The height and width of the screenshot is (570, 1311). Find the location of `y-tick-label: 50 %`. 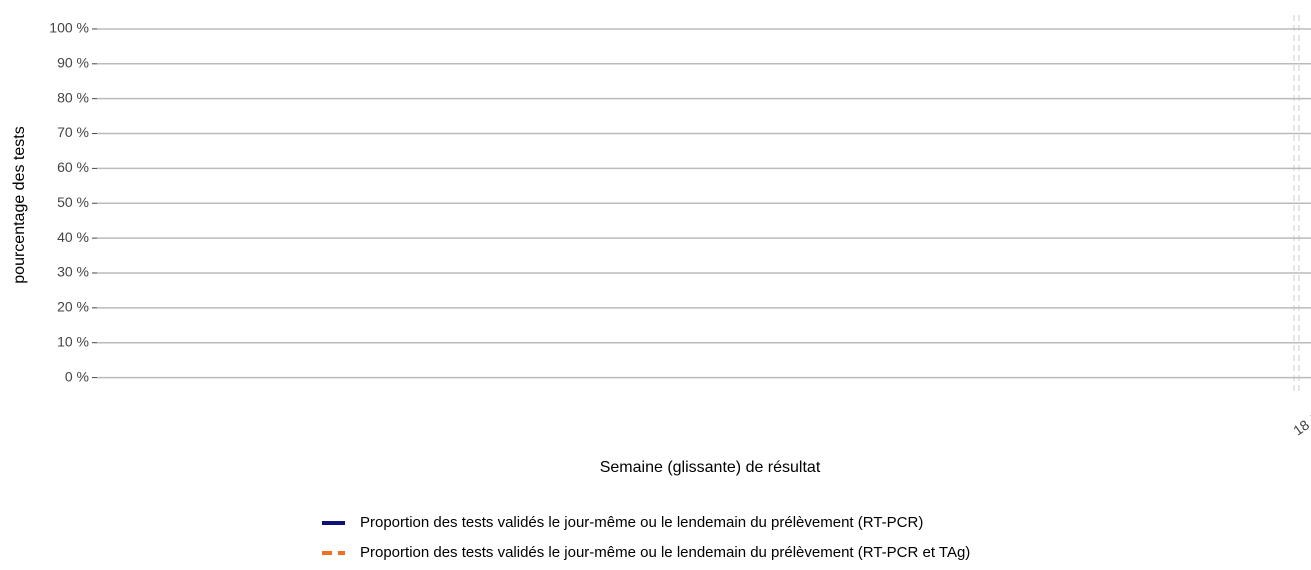

y-tick-label: 50 % is located at coordinates (73, 202).